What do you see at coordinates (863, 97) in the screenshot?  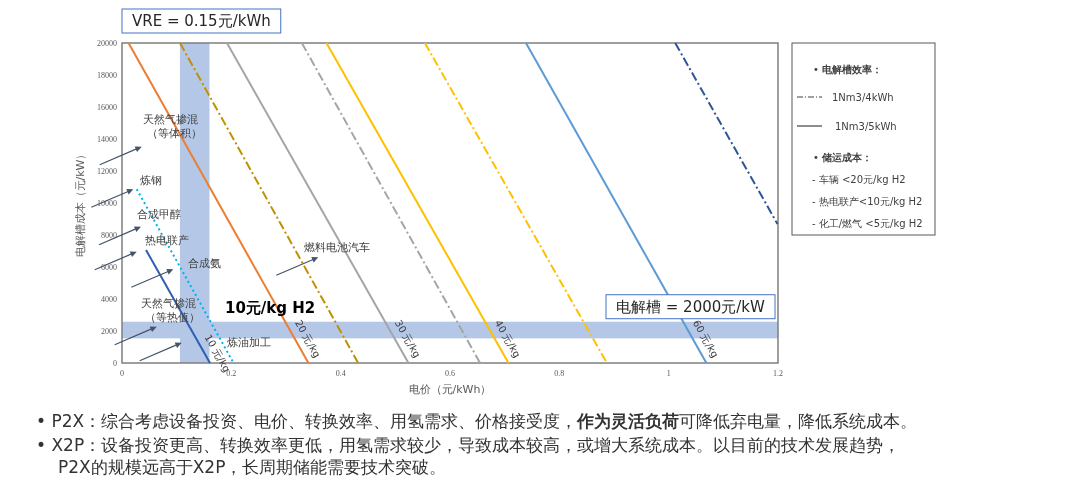 I see `text: 1Nm3/4kWh` at bounding box center [863, 97].